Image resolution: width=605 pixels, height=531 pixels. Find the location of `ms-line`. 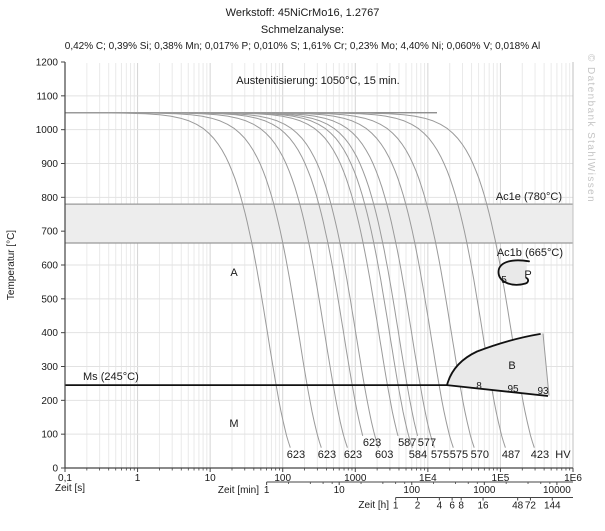

ms-line is located at coordinates (307, 390).